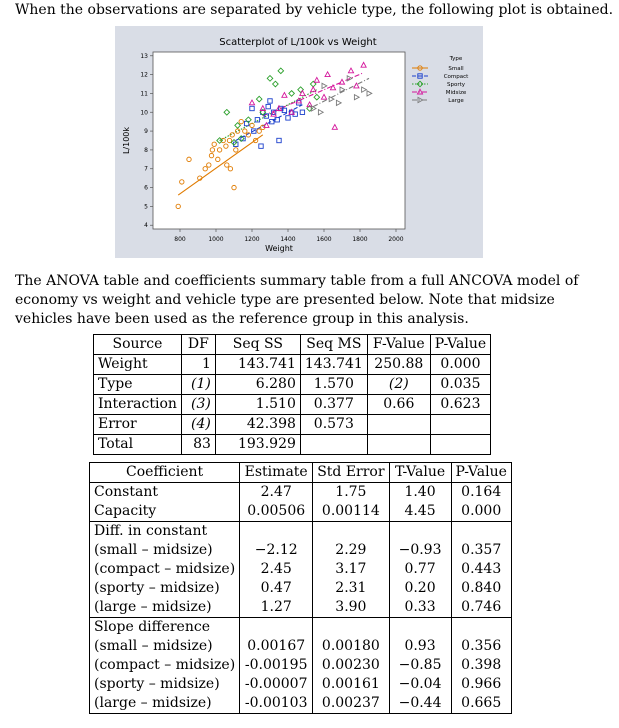 Image resolution: width=619 pixels, height=728 pixels. Describe the element at coordinates (279, 140) in the screenshot. I see `plot-area` at that location.